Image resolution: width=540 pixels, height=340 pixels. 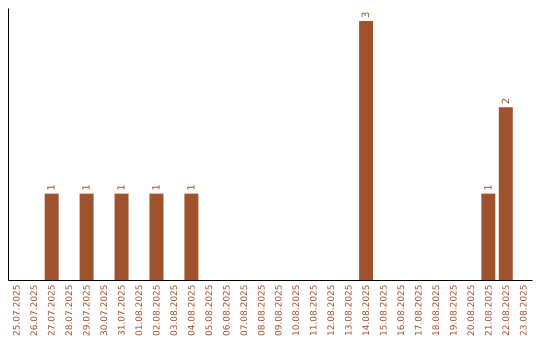 What do you see at coordinates (454, 310) in the screenshot?
I see `x-tick-label: 19.08.2025` at bounding box center [454, 310].